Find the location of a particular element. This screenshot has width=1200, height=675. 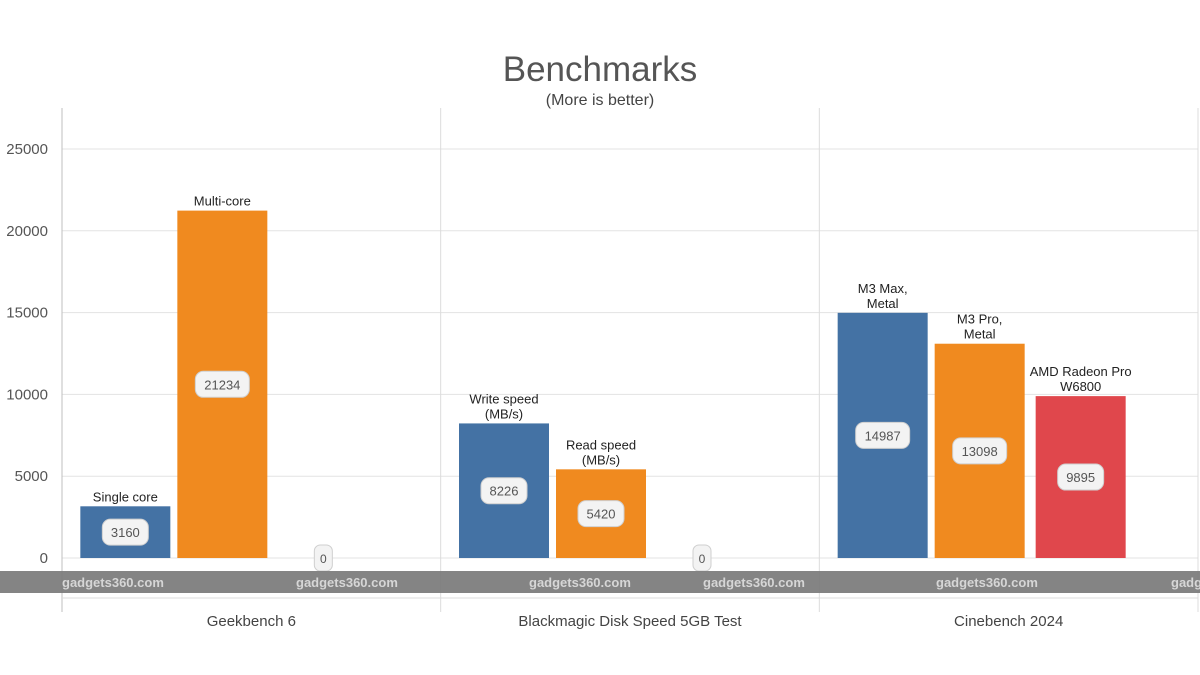

data-label: 14987 is located at coordinates (883, 435).